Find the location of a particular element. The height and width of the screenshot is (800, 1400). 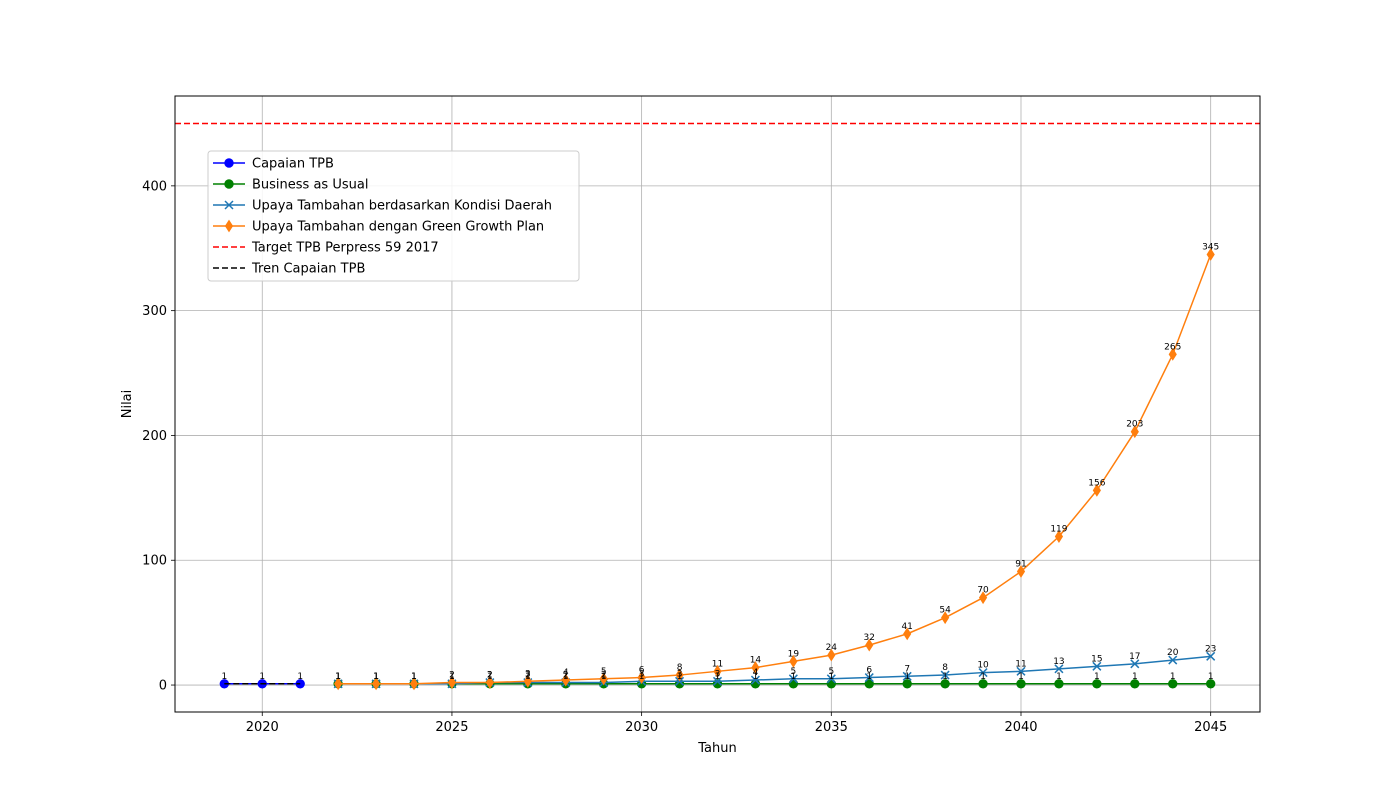

data-label-upaya-tambahan-berdasarkan-kondisi-daerah: 7 is located at coordinates (907, 669).